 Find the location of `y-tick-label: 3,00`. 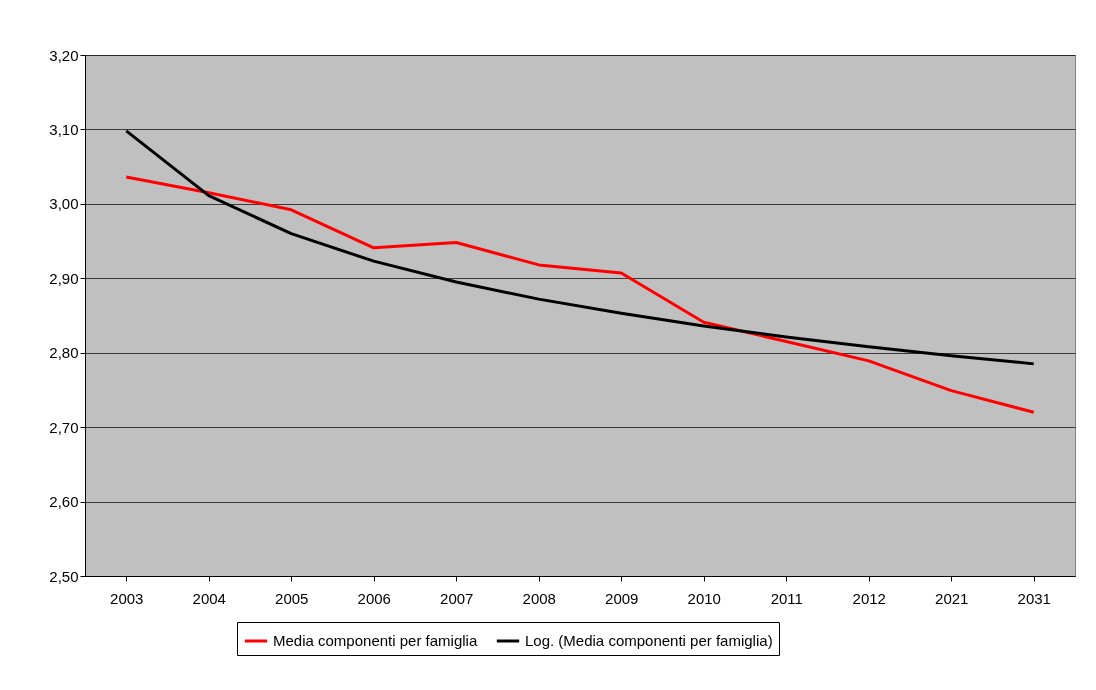

y-tick-label: 3,00 is located at coordinates (64, 204).